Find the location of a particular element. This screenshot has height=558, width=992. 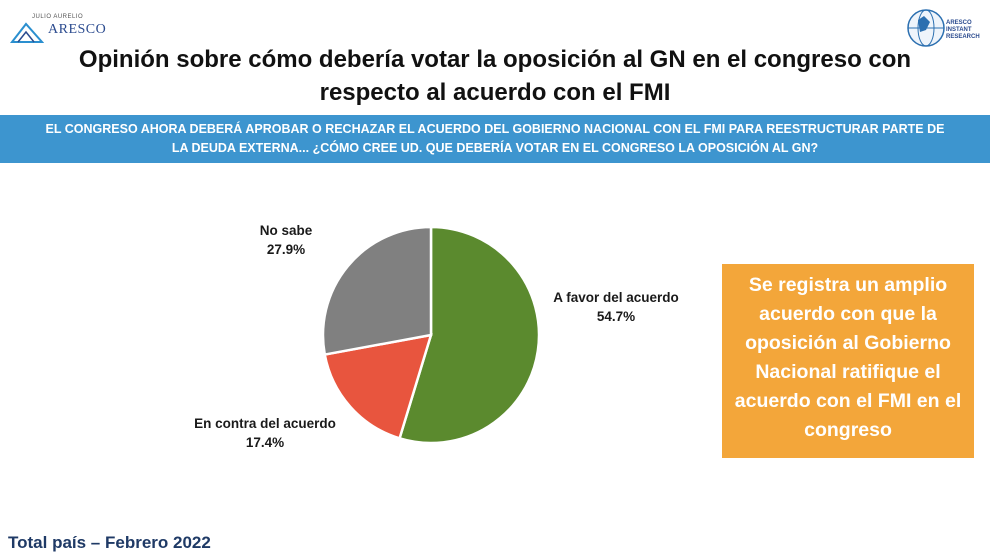

aresco-instant-research-logo: ARESCO INSTANT RESEARCH is located at coordinates (948, 29).